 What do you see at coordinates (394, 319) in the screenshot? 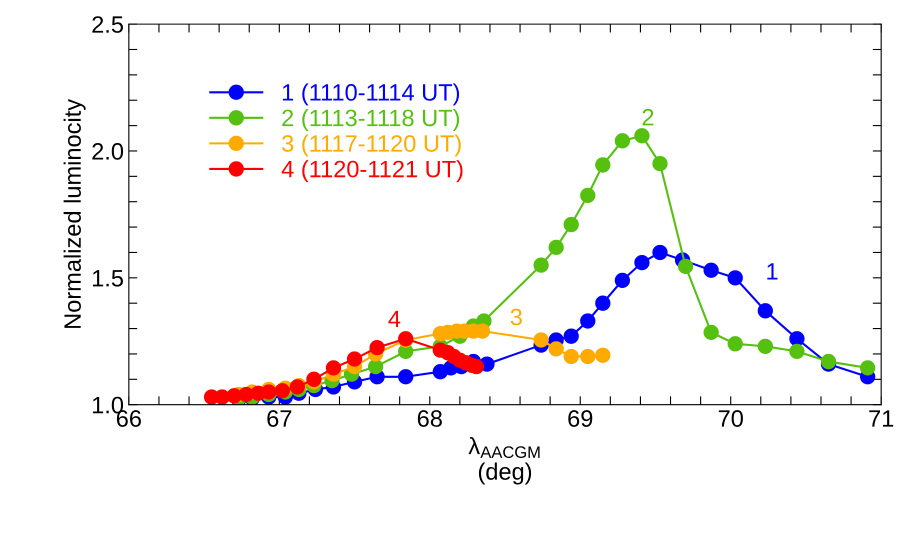
I see `annotation: 4` at bounding box center [394, 319].